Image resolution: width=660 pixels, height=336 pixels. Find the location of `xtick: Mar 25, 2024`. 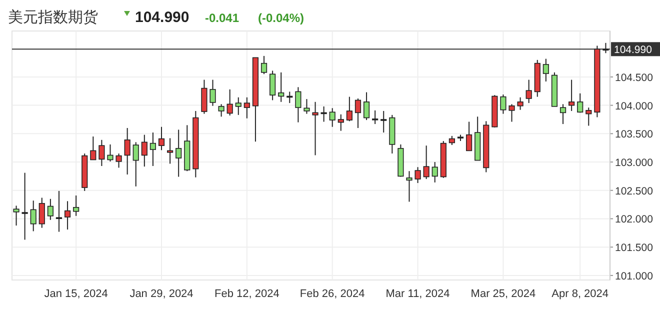

xtick: Mar 25, 2024 is located at coordinates (503, 294).